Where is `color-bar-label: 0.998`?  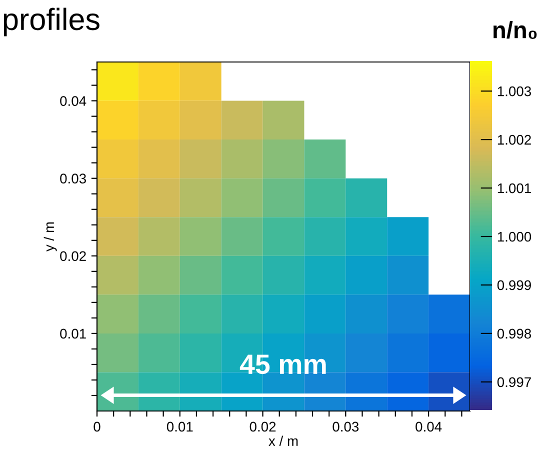 color-bar-label: 0.998 is located at coordinates (514, 333).